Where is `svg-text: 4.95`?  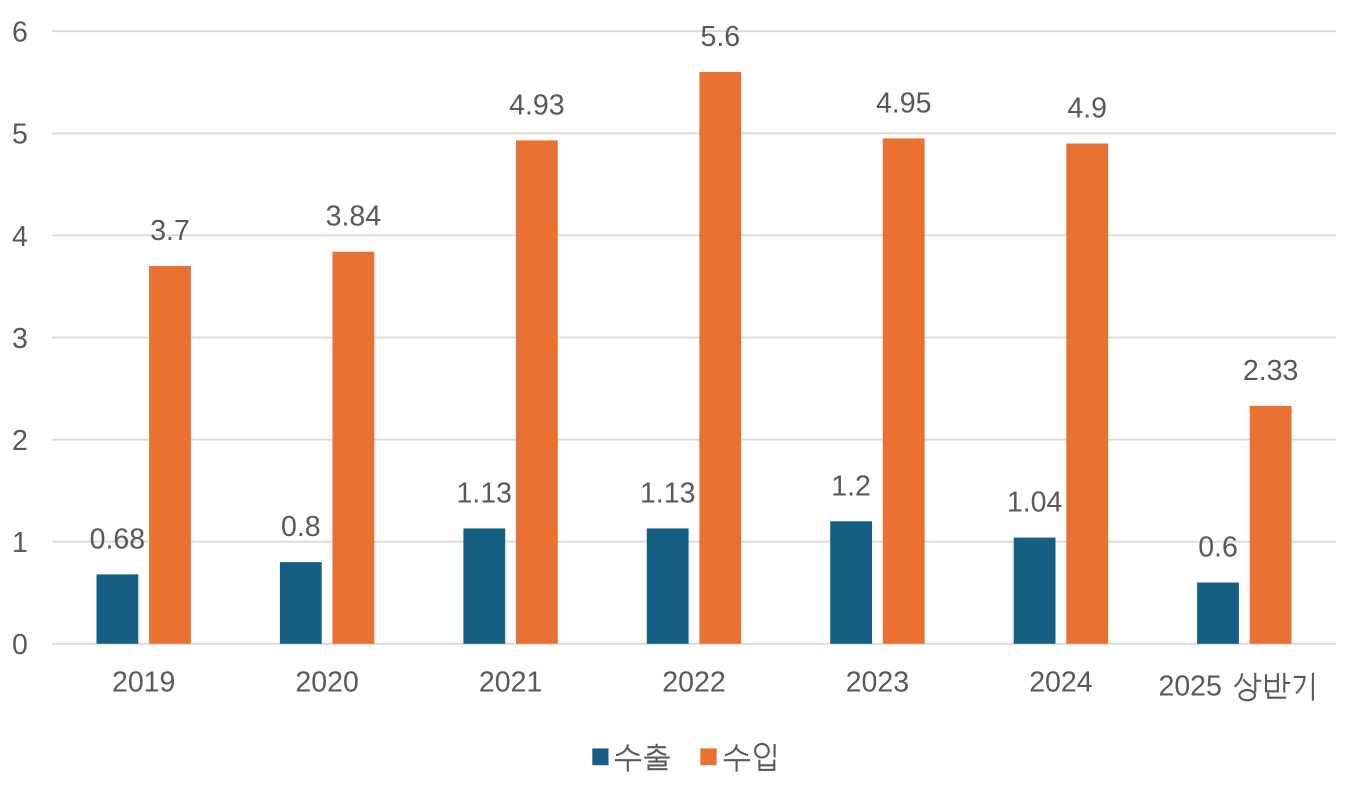 svg-text: 4.95 is located at coordinates (903, 103).